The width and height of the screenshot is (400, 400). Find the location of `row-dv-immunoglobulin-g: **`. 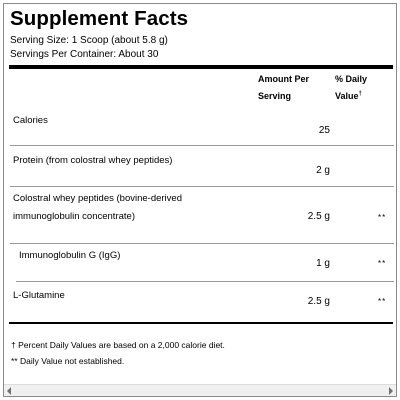

row-dv-immunoglobulin-g: ** is located at coordinates (382, 263).